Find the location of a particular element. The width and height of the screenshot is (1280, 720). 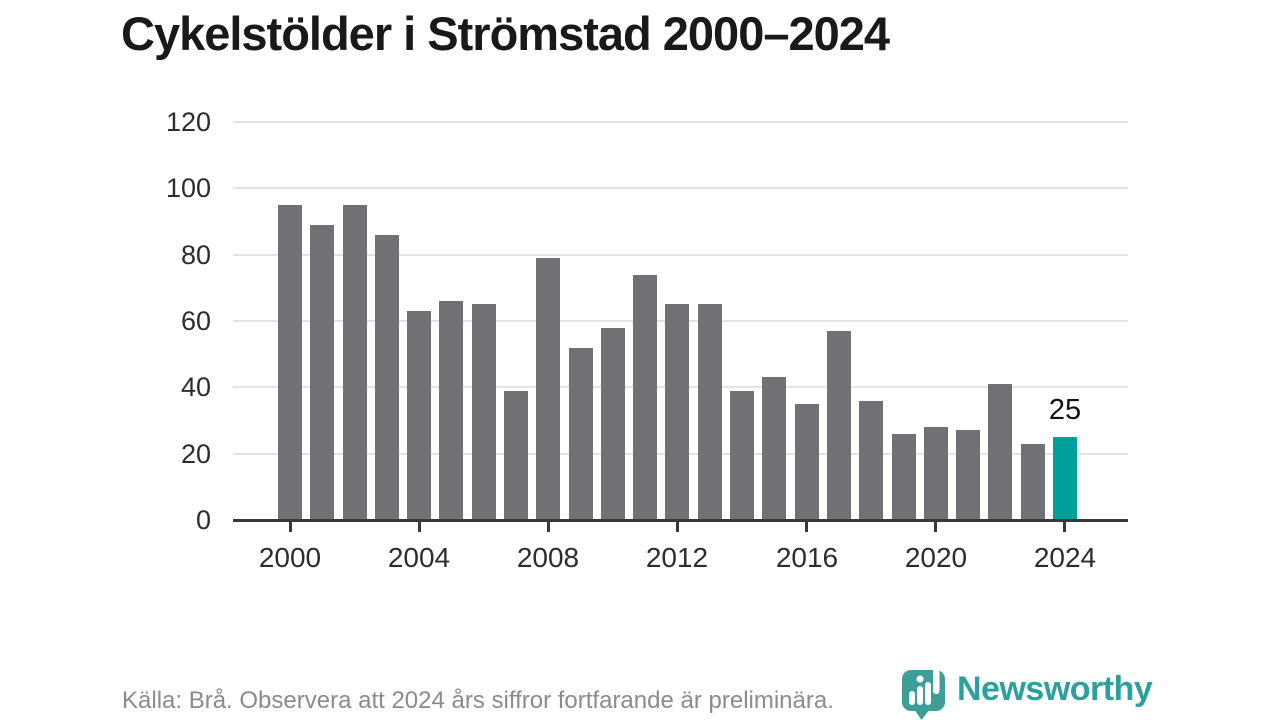

x-axis-tick-label-2024: 2024 is located at coordinates (1065, 557).